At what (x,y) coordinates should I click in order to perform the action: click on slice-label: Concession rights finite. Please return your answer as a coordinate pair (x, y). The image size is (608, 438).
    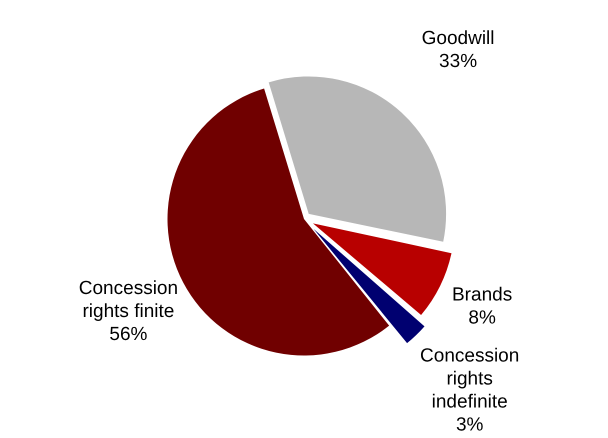
    Looking at the image, I should click on (128, 300).